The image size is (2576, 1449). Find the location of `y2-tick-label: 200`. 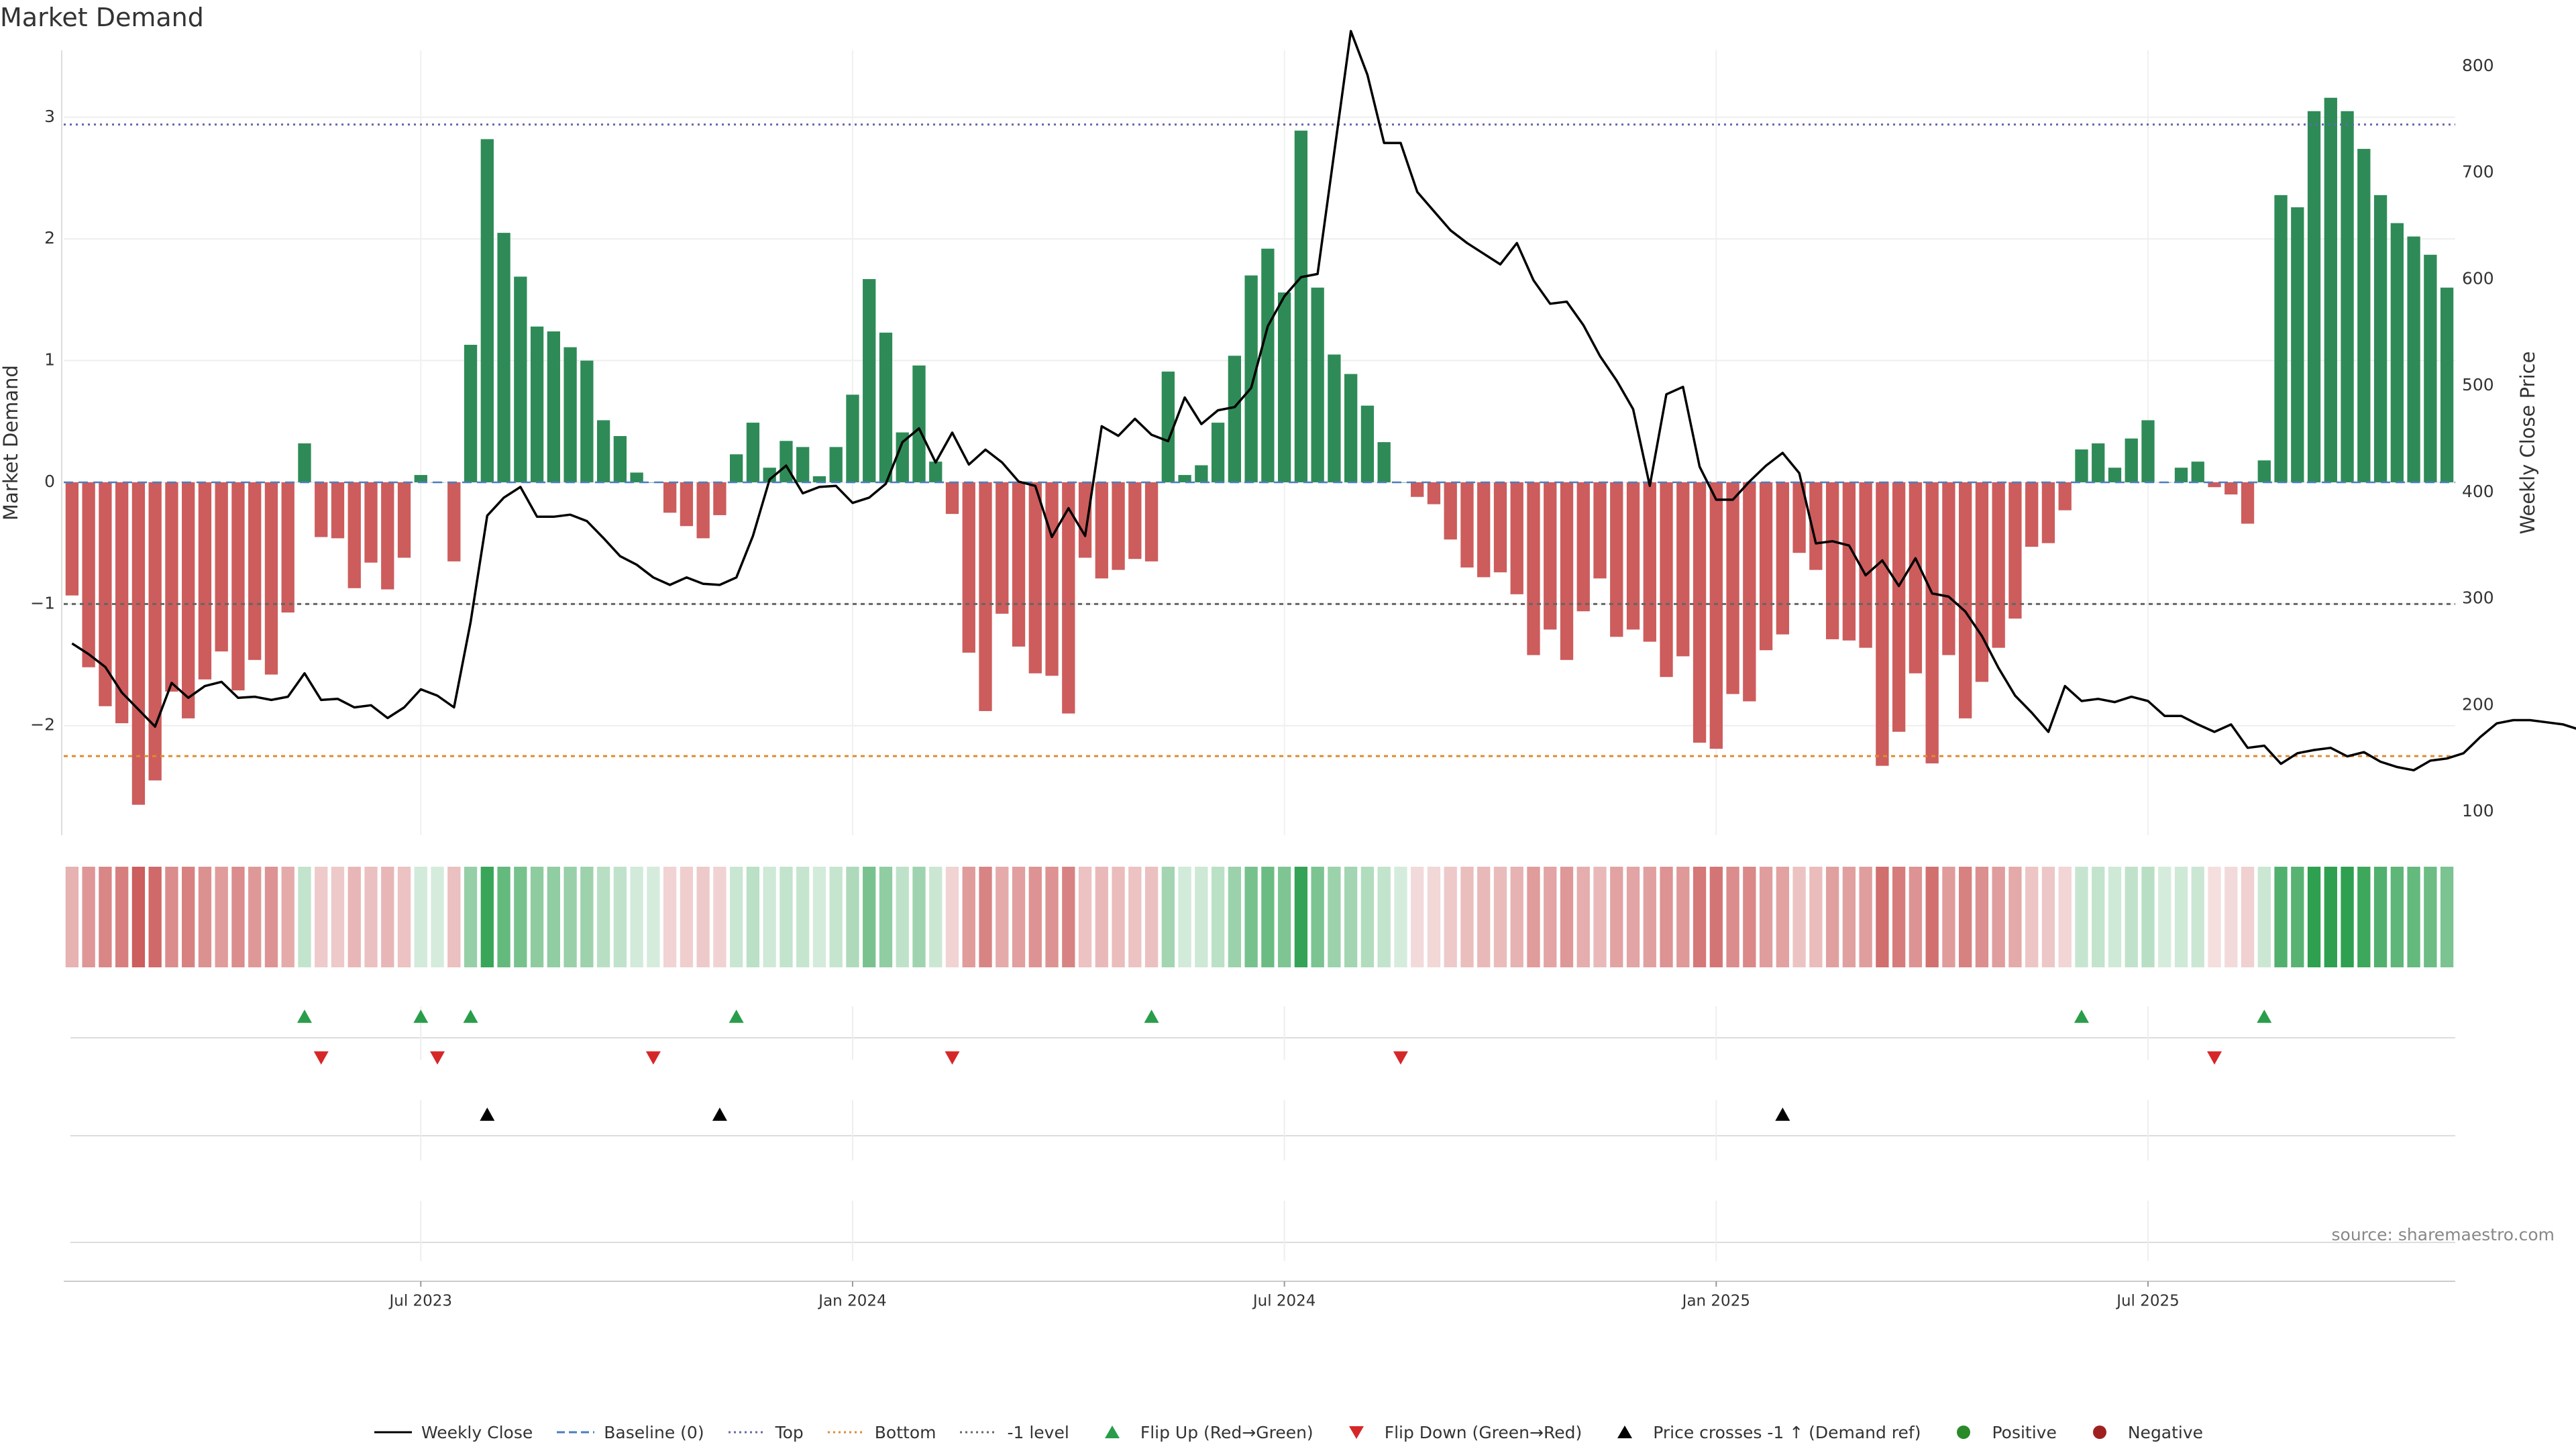

y2-tick-label: 200 is located at coordinates (2478, 704).